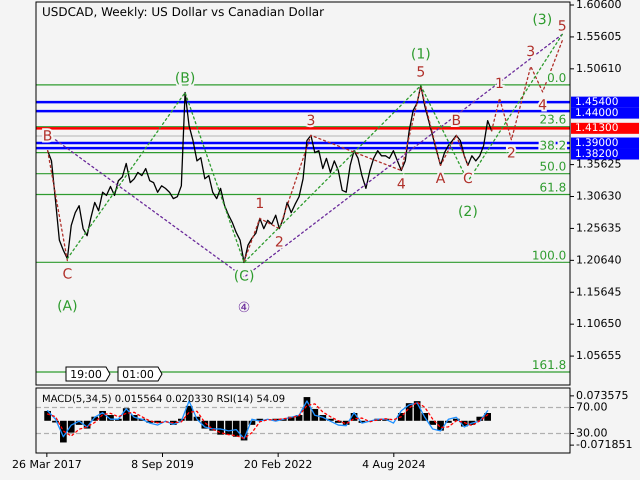 The width and height of the screenshot is (640, 480). What do you see at coordinates (556, 77) in the screenshot?
I see `annotation: 0.0` at bounding box center [556, 77].